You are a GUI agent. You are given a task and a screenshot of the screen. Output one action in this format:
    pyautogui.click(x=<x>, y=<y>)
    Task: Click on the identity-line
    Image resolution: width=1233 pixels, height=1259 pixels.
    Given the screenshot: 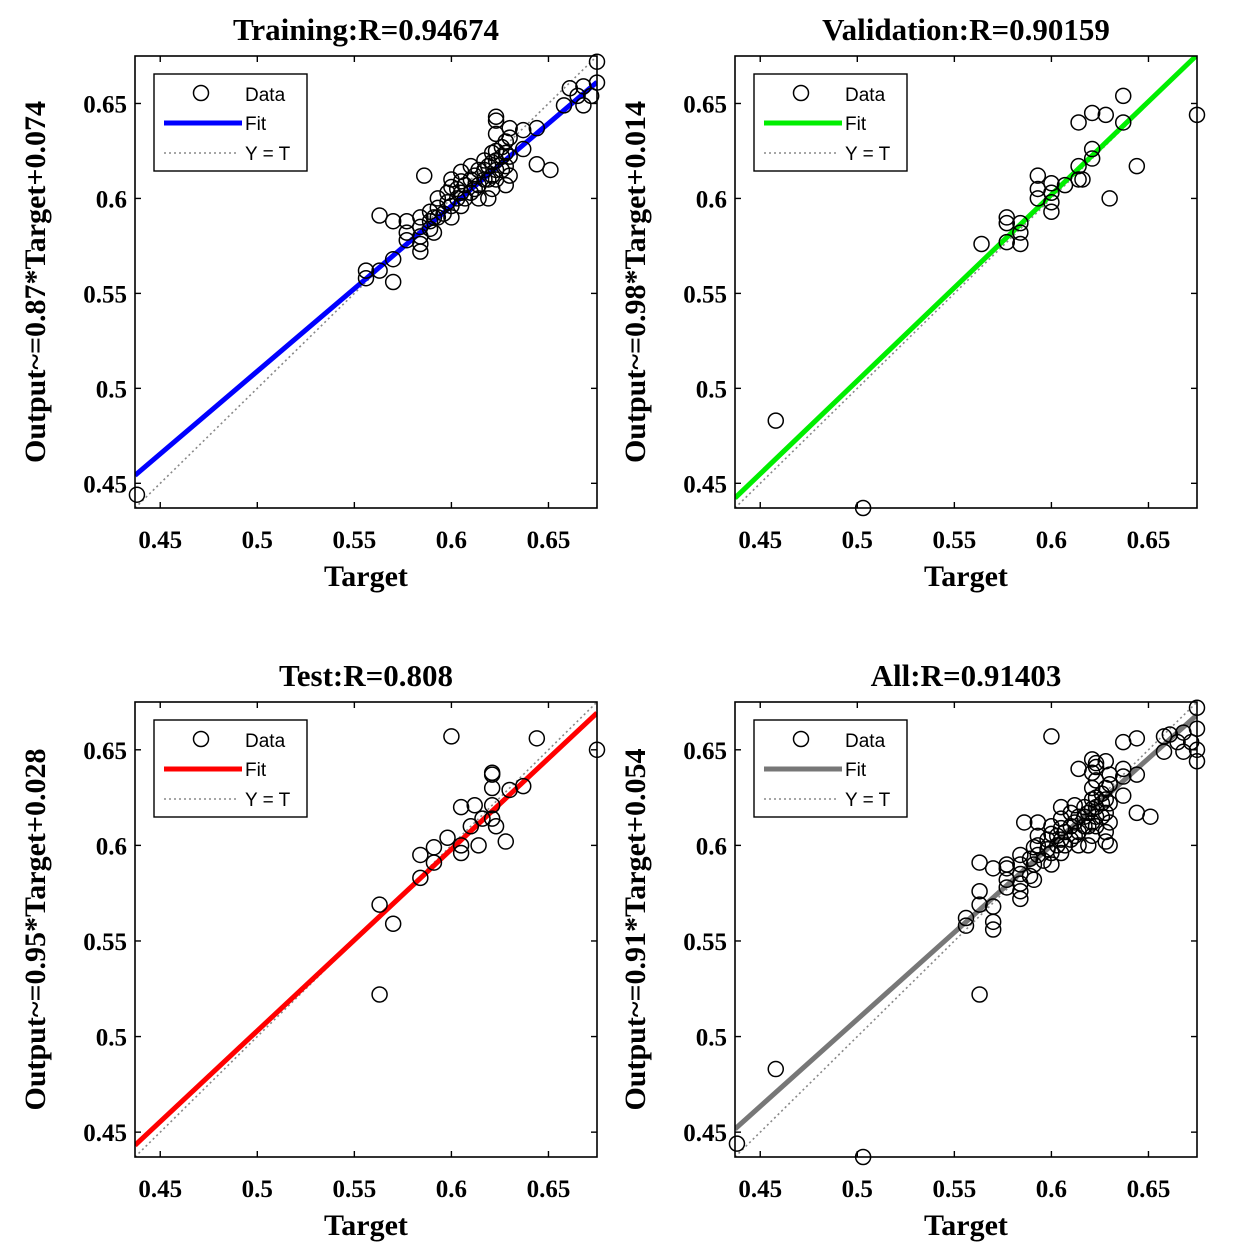 What is the action you would take?
    pyautogui.click(x=366, y=929)
    